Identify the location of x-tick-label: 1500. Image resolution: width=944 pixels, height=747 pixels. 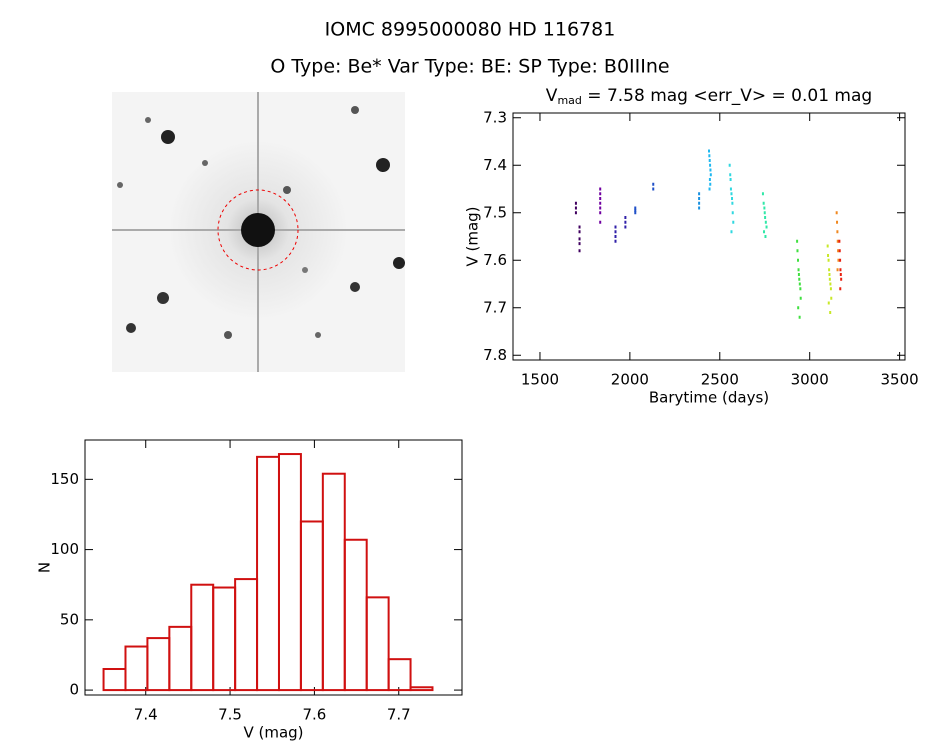
(540, 380).